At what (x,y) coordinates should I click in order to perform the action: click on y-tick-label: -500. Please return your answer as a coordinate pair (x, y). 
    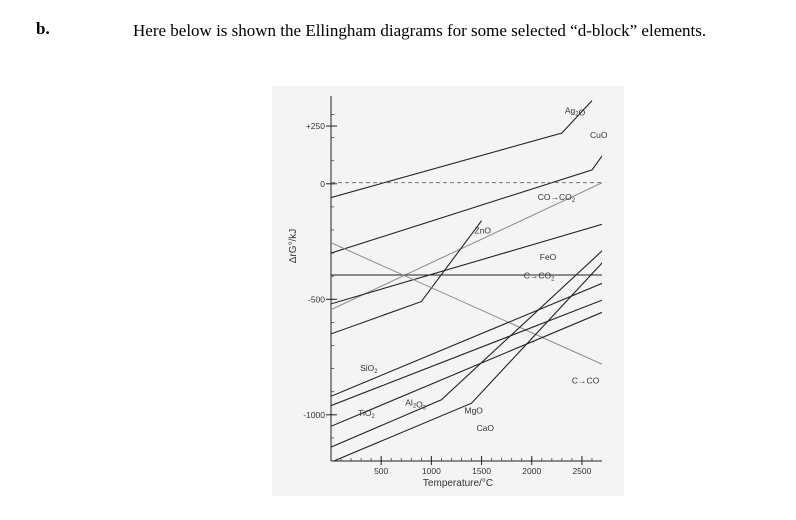
    Looking at the image, I should click on (316, 299).